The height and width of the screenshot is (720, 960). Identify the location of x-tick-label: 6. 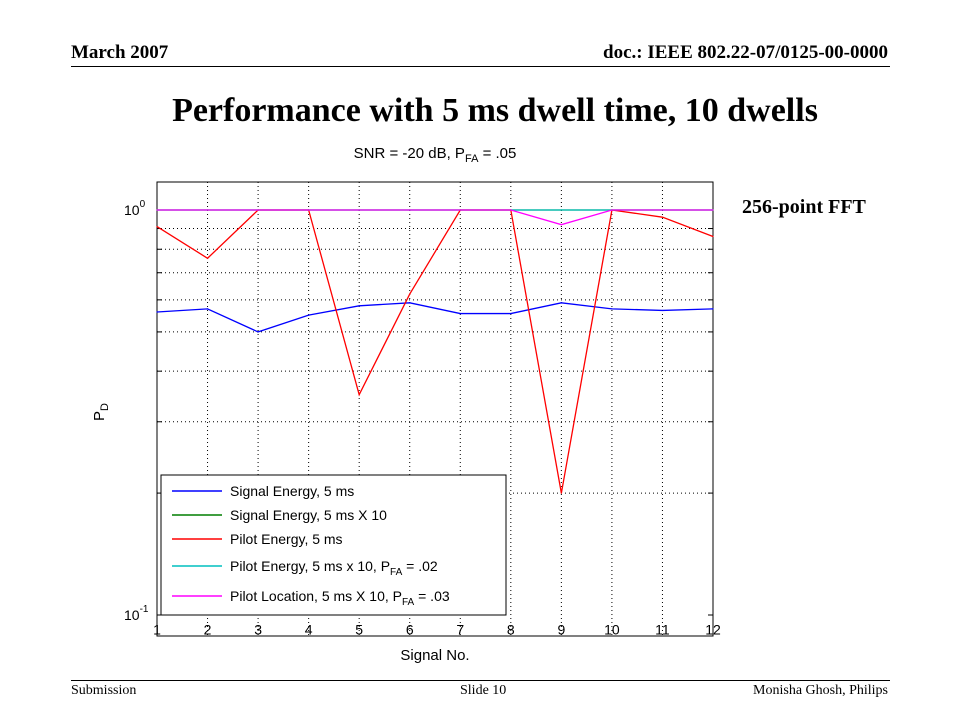
(410, 629).